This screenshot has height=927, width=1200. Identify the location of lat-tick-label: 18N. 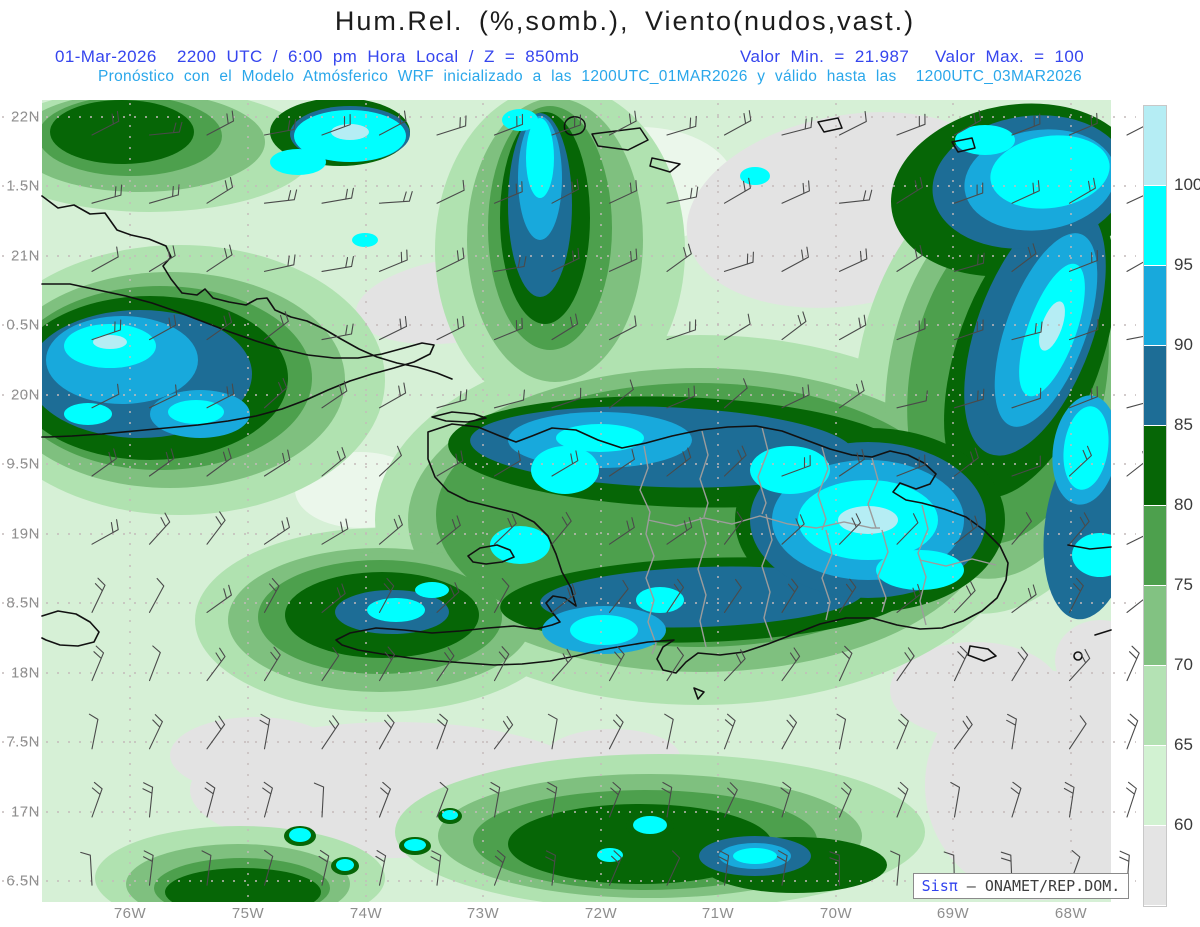
(25, 673).